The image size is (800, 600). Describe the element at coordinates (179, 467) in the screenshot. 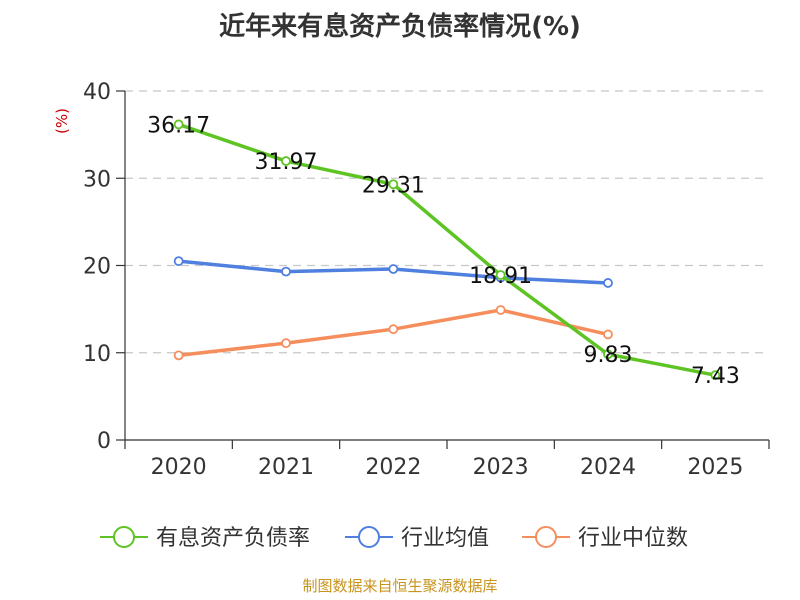

I see `x-tick-label: 2020` at that location.